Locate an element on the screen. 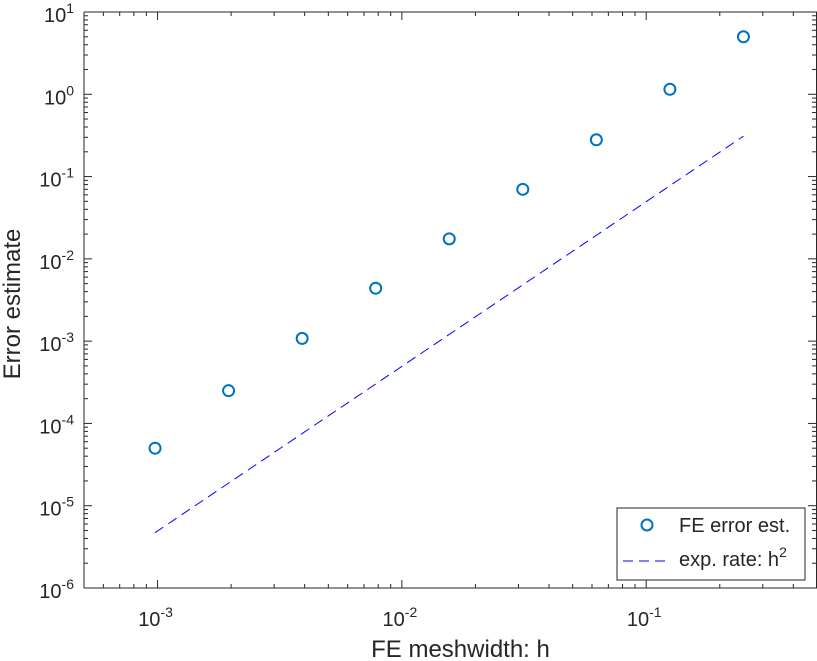  y-tick-label: 10⁰ is located at coordinates (59, 95).